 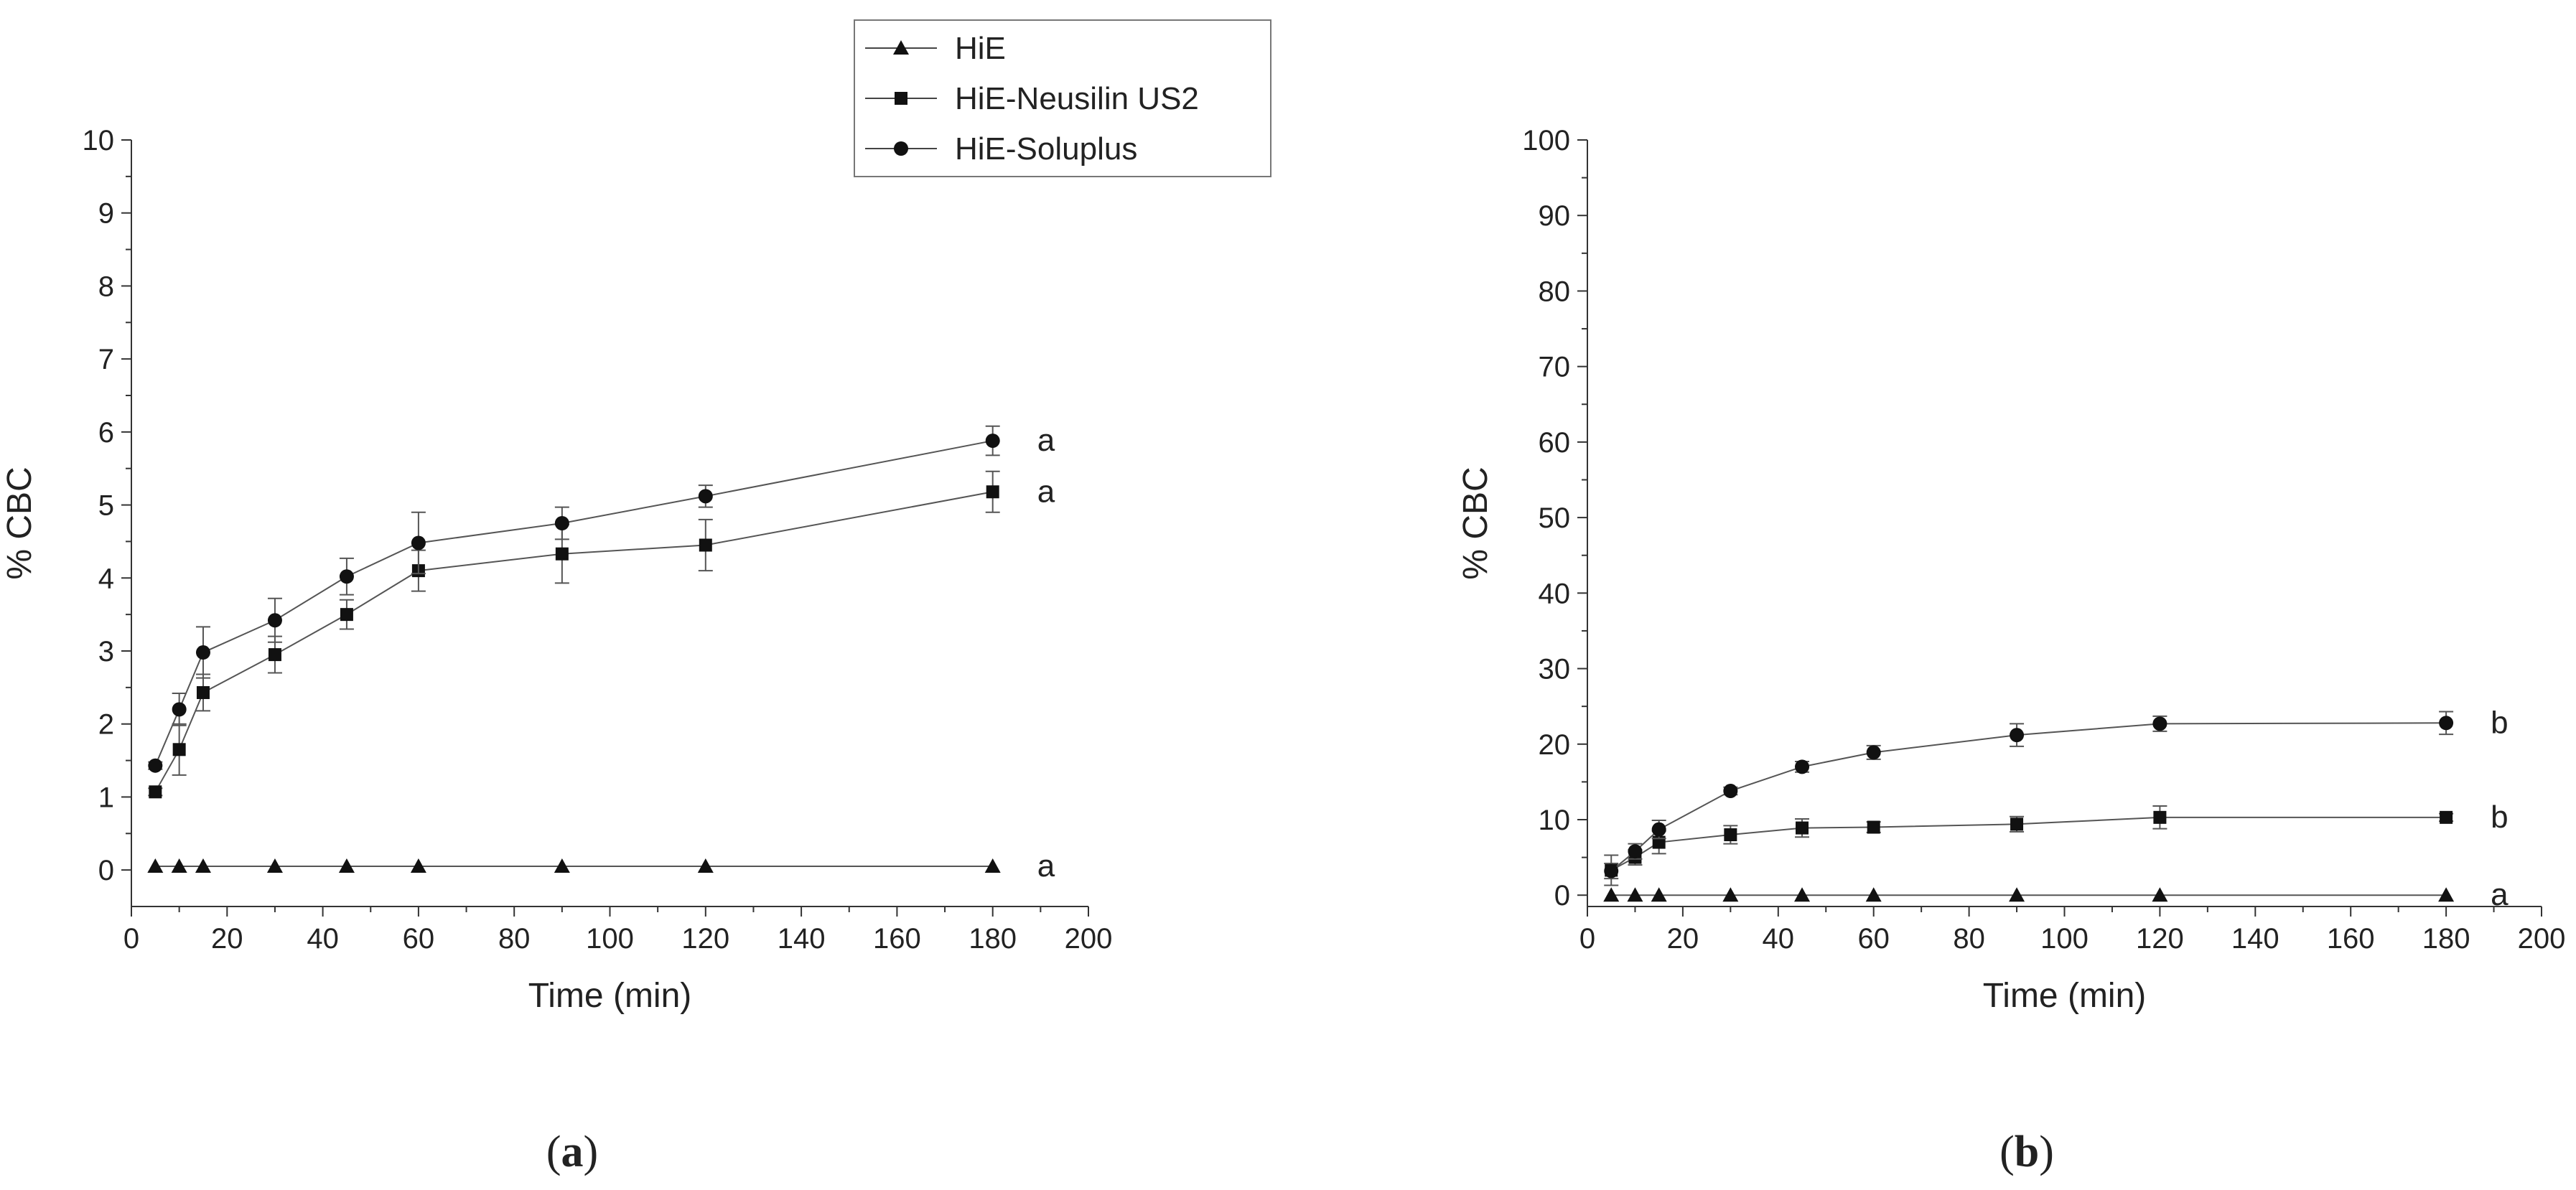 I want to click on y-tick-label: 80, so click(x=1555, y=291).